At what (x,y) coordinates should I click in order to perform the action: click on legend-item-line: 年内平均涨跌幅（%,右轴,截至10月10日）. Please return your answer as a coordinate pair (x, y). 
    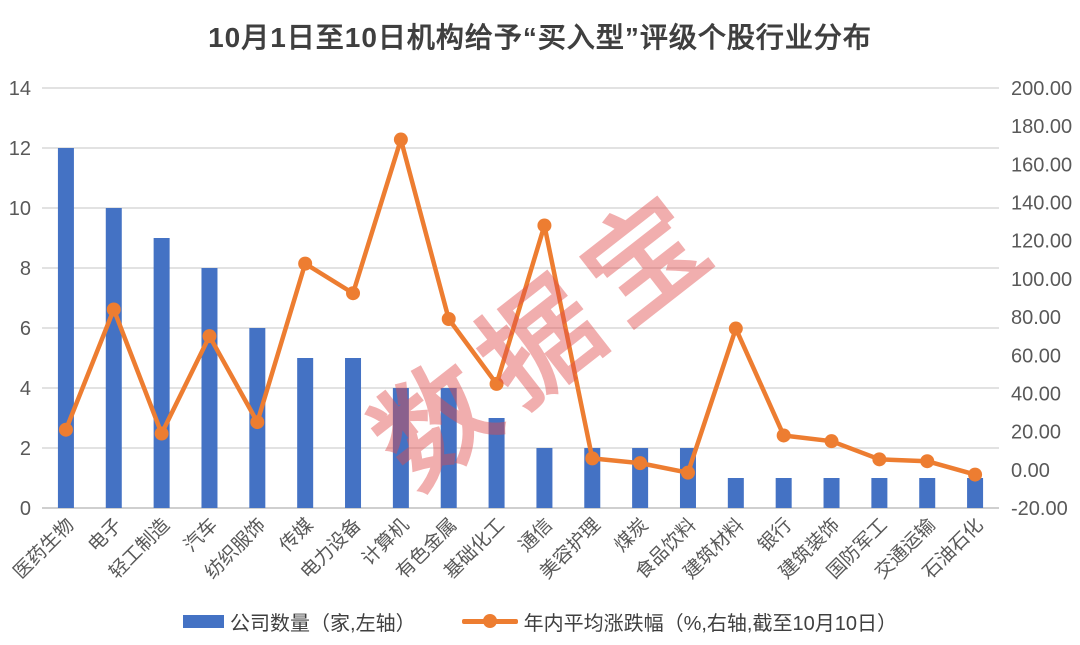
    Looking at the image, I should click on (679, 621).